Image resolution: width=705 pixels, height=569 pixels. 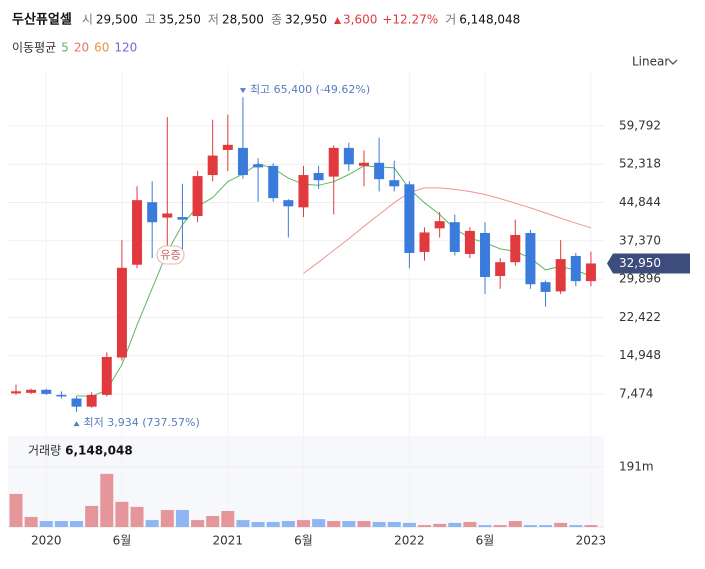 I want to click on price-tag, so click(x=648, y=263).